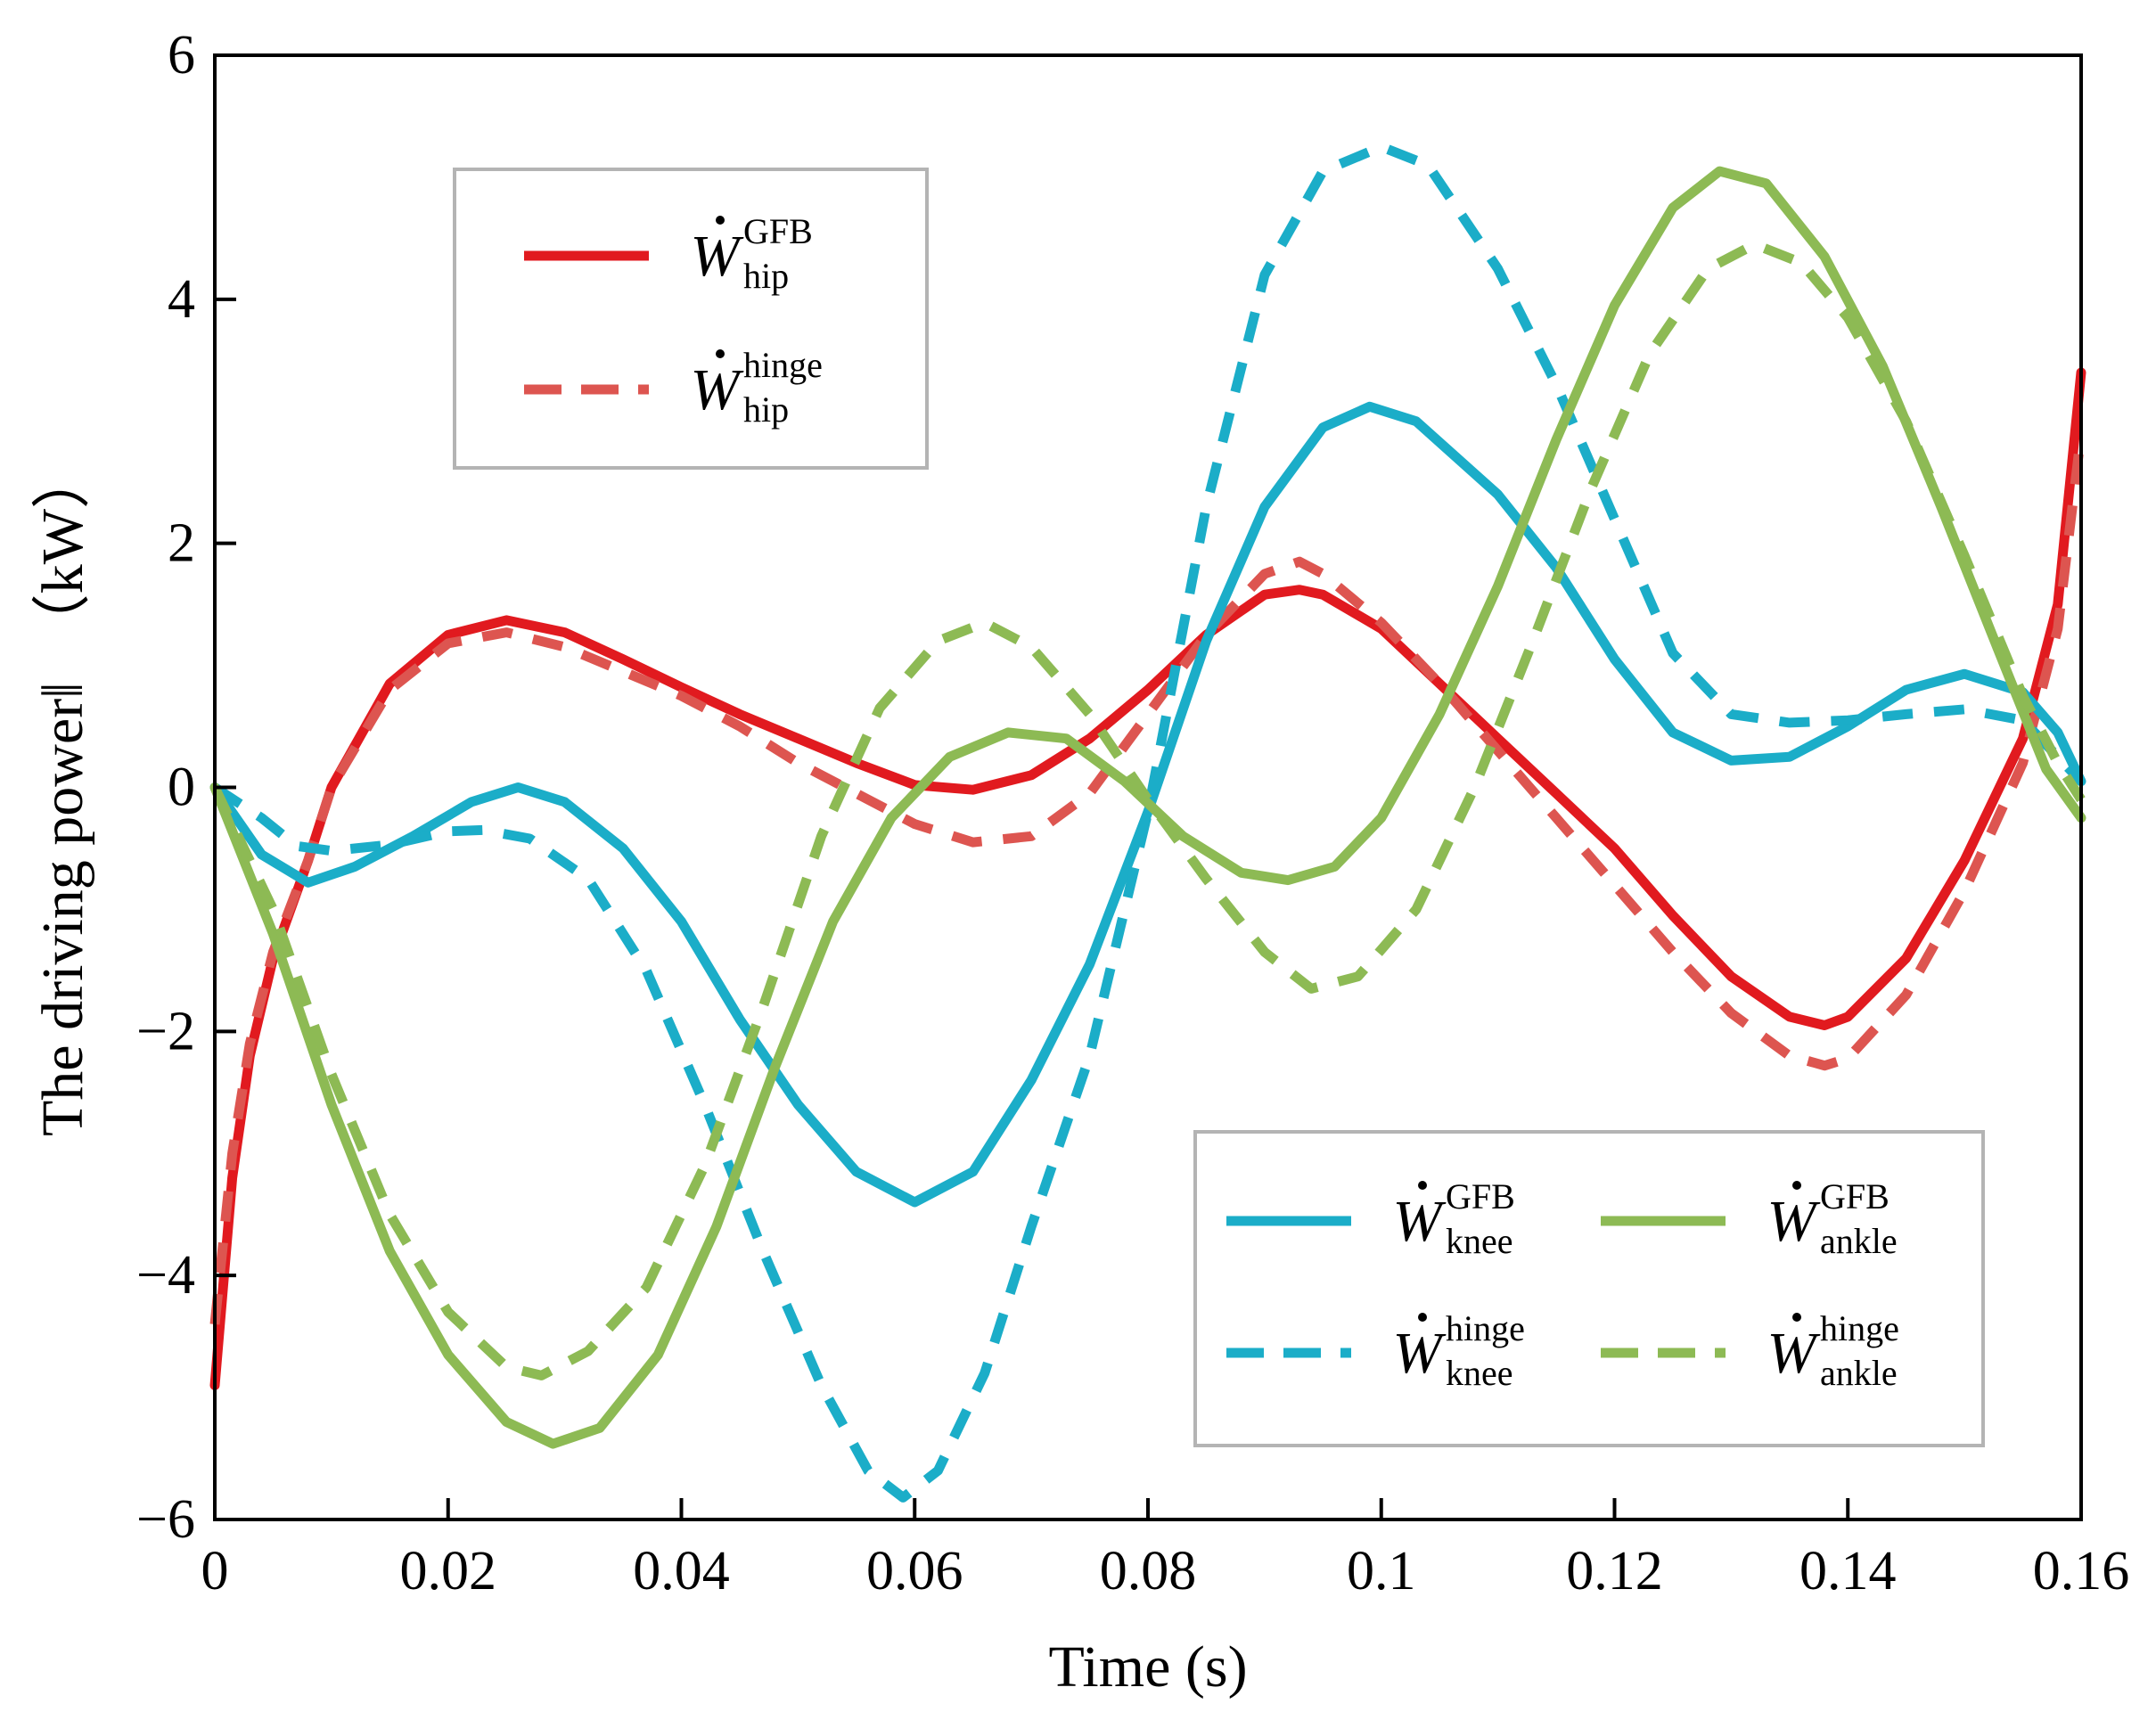 The width and height of the screenshot is (2156, 1712). Describe the element at coordinates (63, 793) in the screenshot. I see `y-axis-title: The driving power‖ （kW）` at that location.